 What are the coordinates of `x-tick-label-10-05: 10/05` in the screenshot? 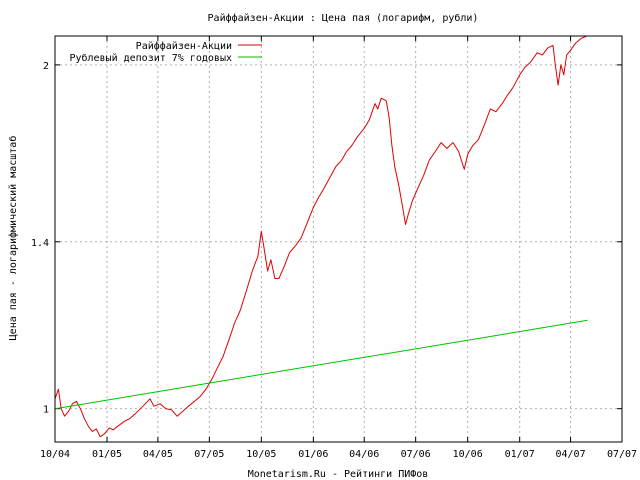 It's located at (261, 454).